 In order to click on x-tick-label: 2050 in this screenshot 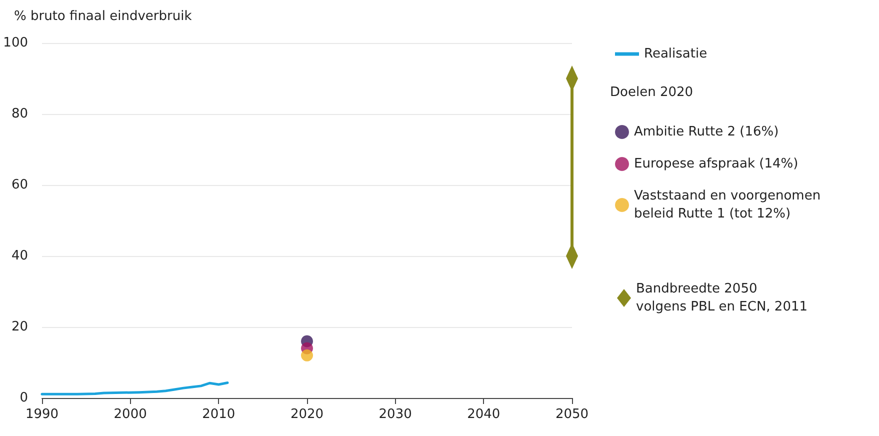, I will do `click(572, 414)`.